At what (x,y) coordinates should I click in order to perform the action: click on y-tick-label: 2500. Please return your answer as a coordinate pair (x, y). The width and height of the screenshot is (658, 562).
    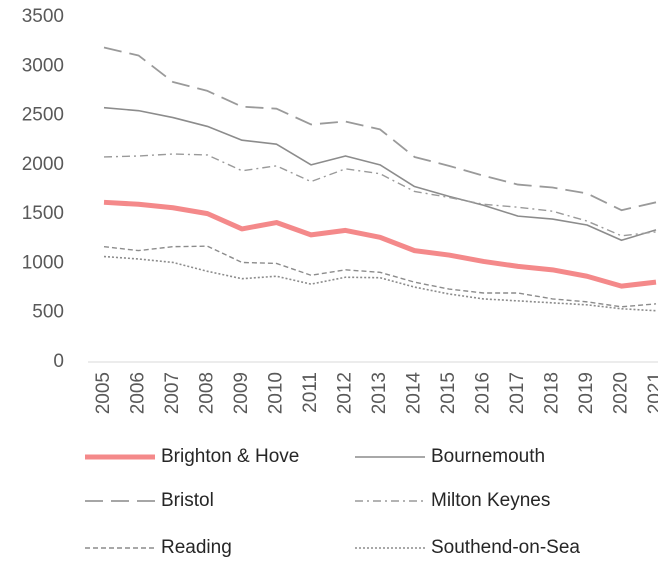
    Looking at the image, I should click on (43, 115).